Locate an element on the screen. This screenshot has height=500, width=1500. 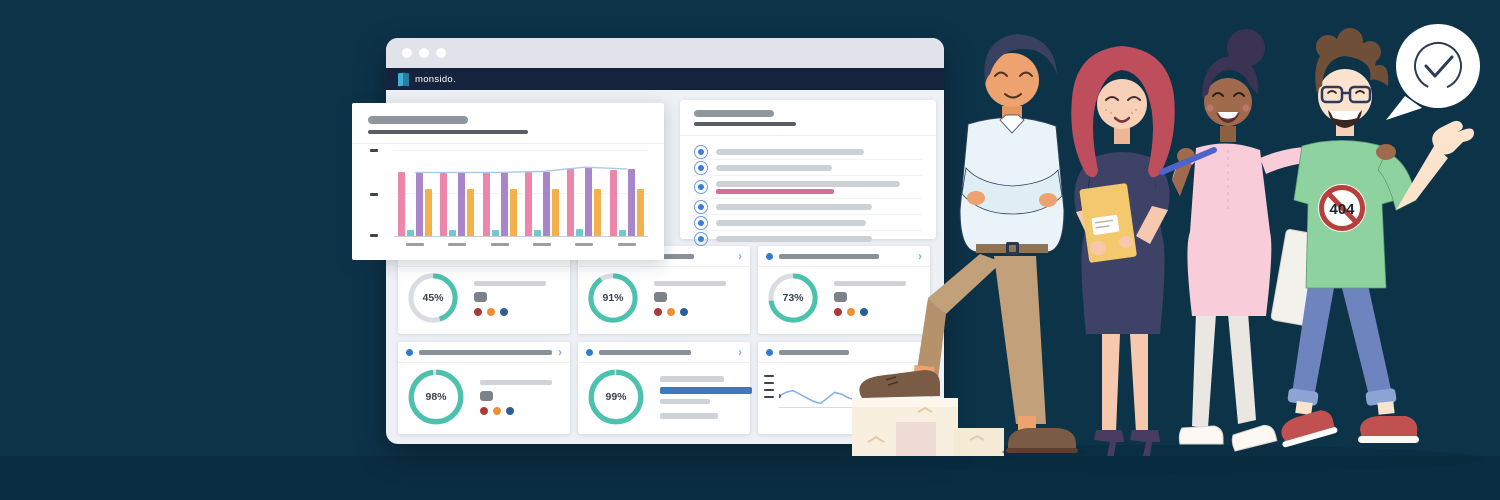
grouped-bar-chart is located at coordinates (509, 193).